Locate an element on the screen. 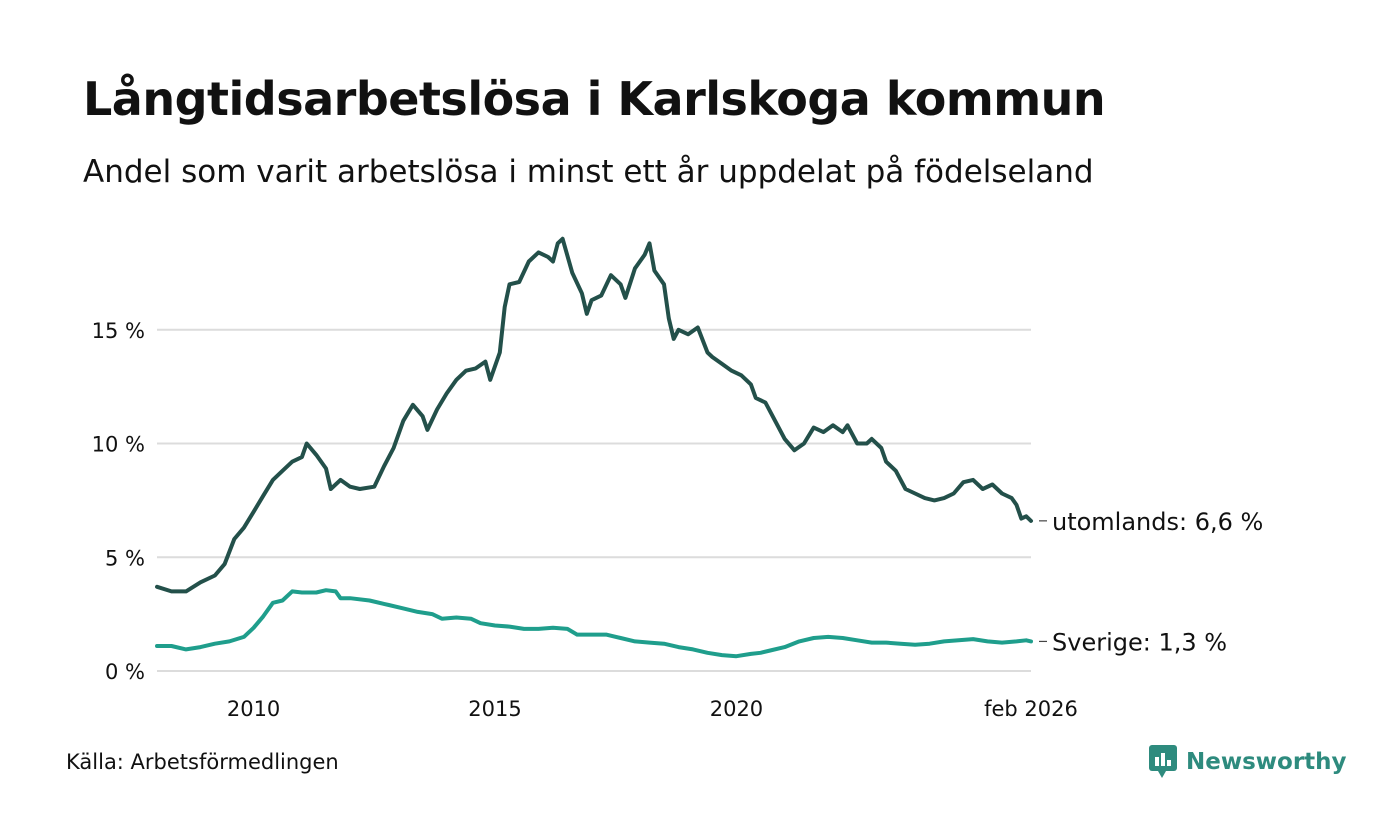 The image size is (1400, 840). y-tick-label: 15 % is located at coordinates (118, 331).